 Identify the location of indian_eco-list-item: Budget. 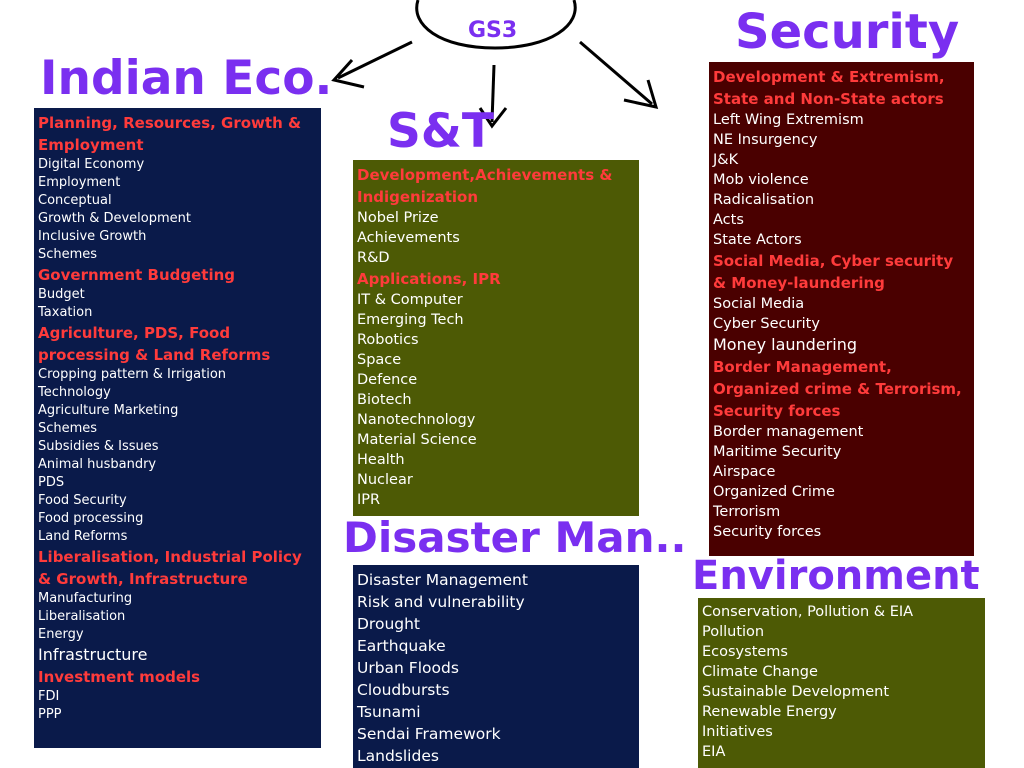
(61, 294).